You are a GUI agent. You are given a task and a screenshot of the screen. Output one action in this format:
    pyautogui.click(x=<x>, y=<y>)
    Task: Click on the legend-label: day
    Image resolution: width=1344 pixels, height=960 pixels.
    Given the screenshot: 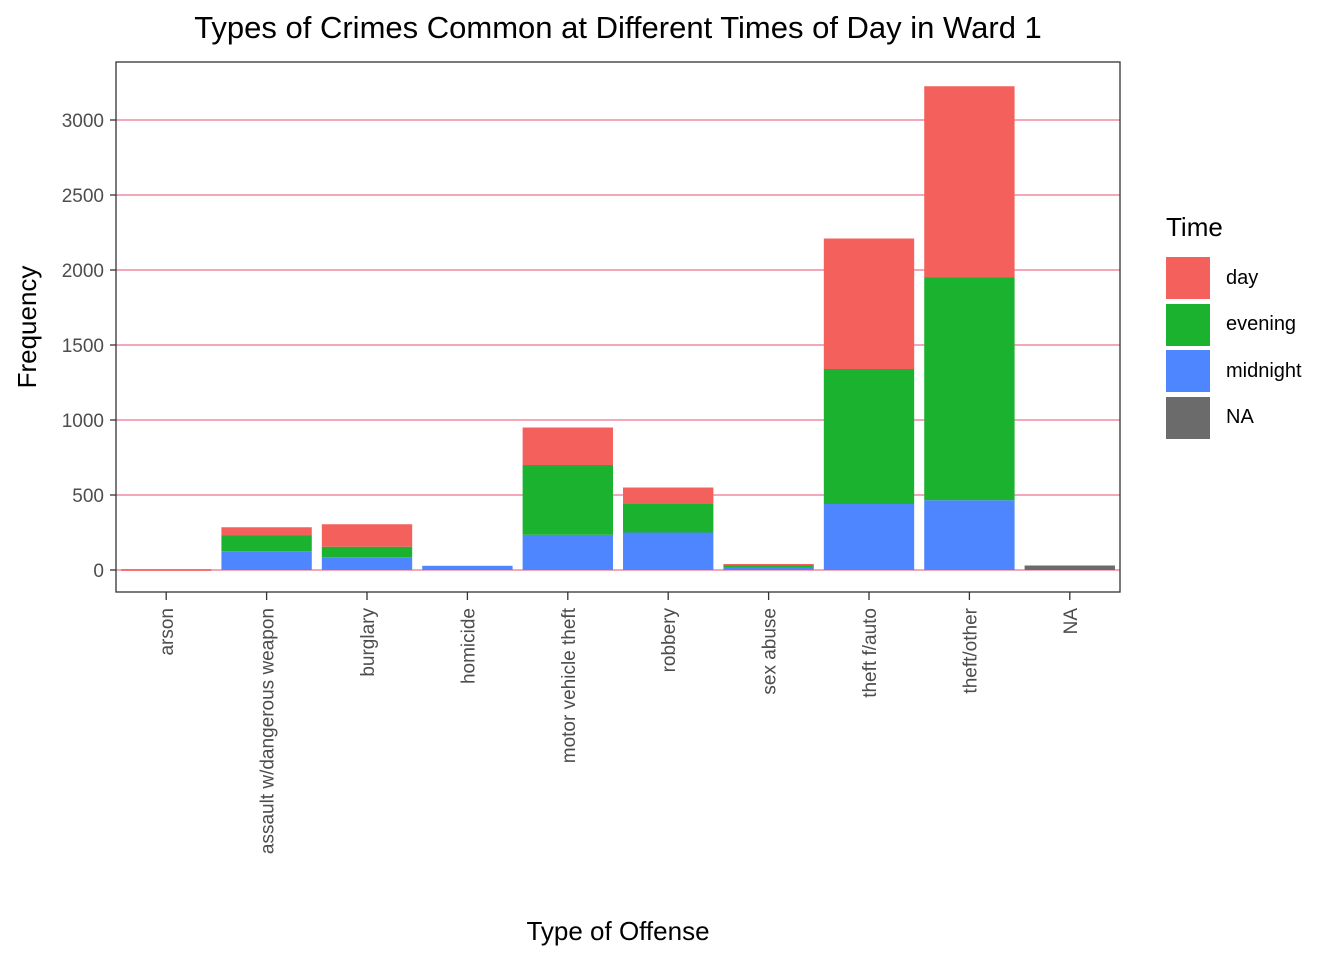 What is the action you would take?
    pyautogui.click(x=1242, y=277)
    